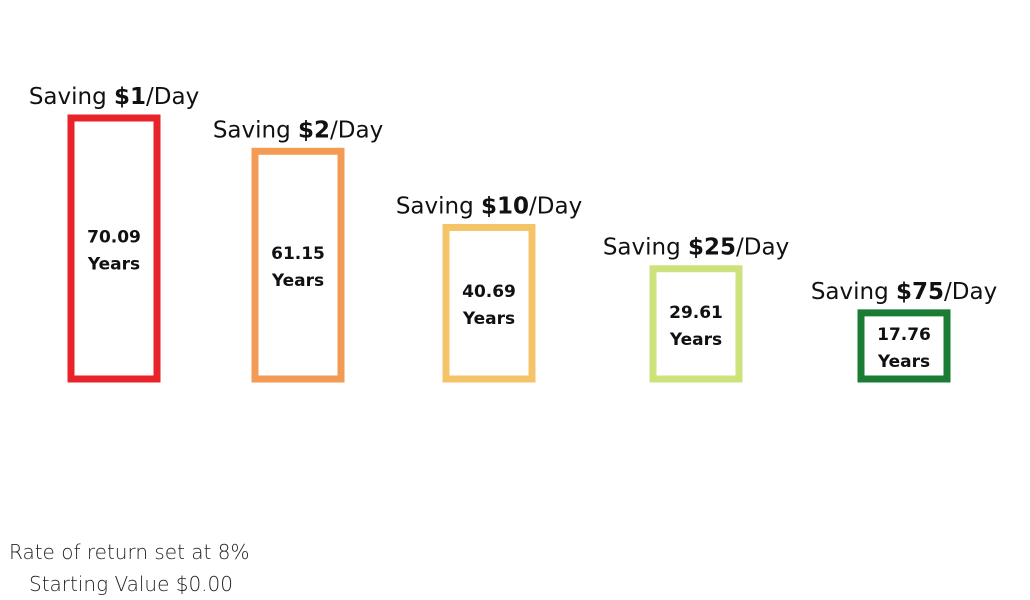 The width and height of the screenshot is (1030, 600). I want to click on category-label-5: Saving $75/Day, so click(904, 292).